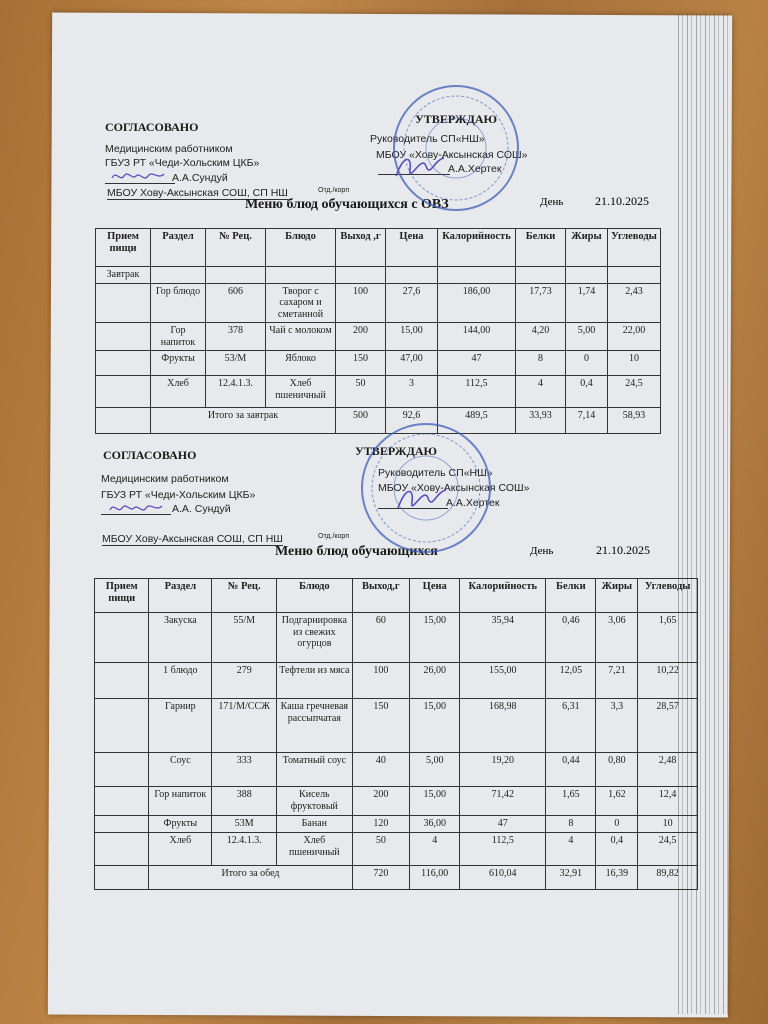 This screenshot has width=768, height=1024. Describe the element at coordinates (300, 302) in the screenshot. I see `cell-dish: Творог с сахаром и сметанной` at that location.